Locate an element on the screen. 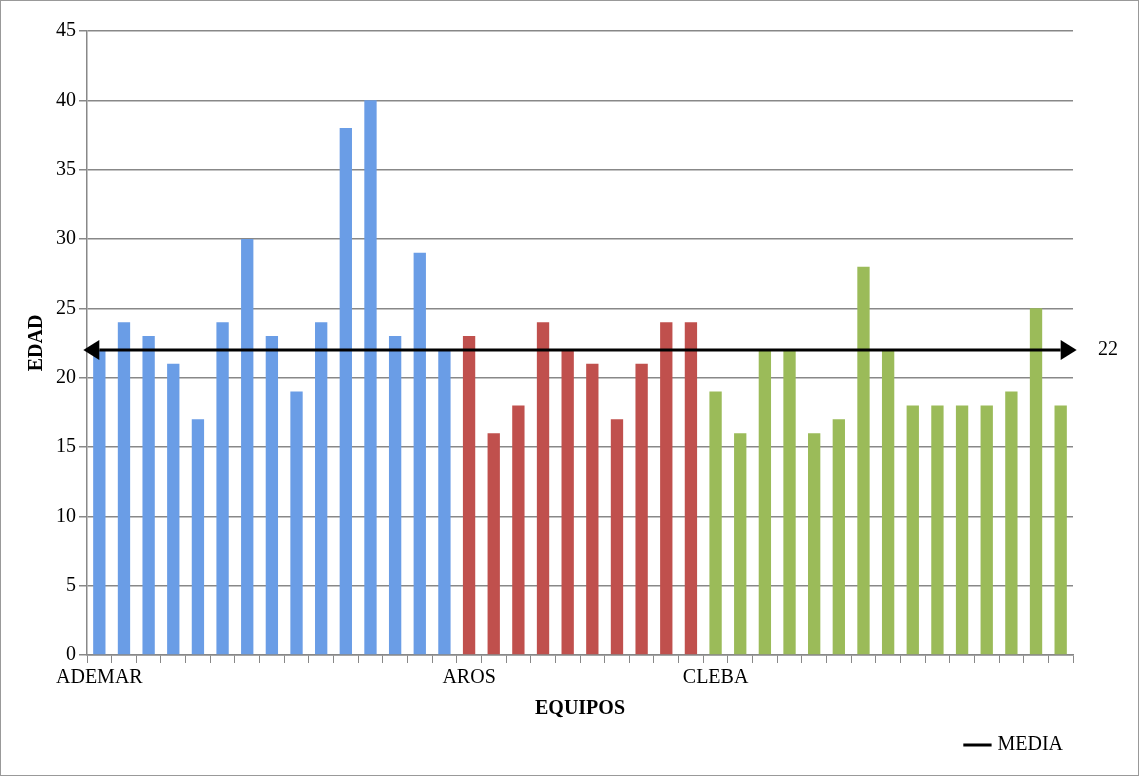  x-tick-label: CLEBA is located at coordinates (715, 676).